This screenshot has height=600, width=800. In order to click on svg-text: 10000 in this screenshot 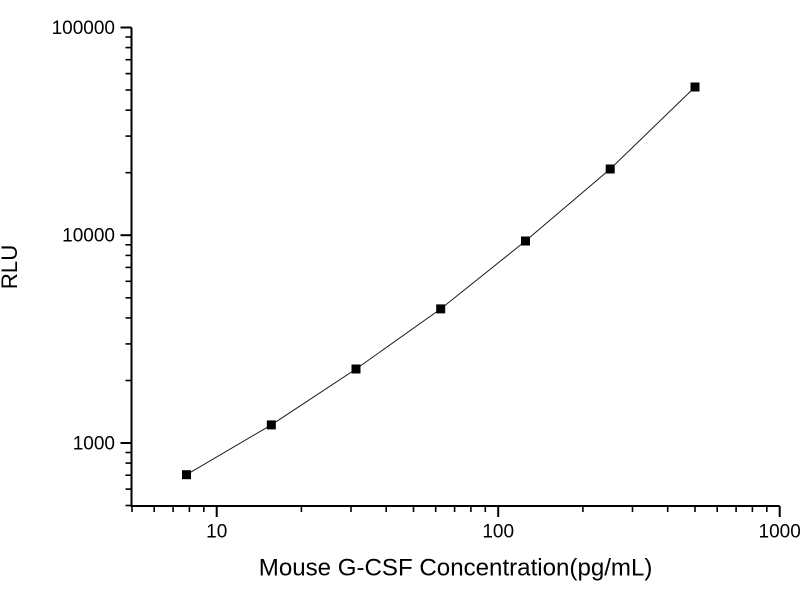, I will do `click(88, 236)`.